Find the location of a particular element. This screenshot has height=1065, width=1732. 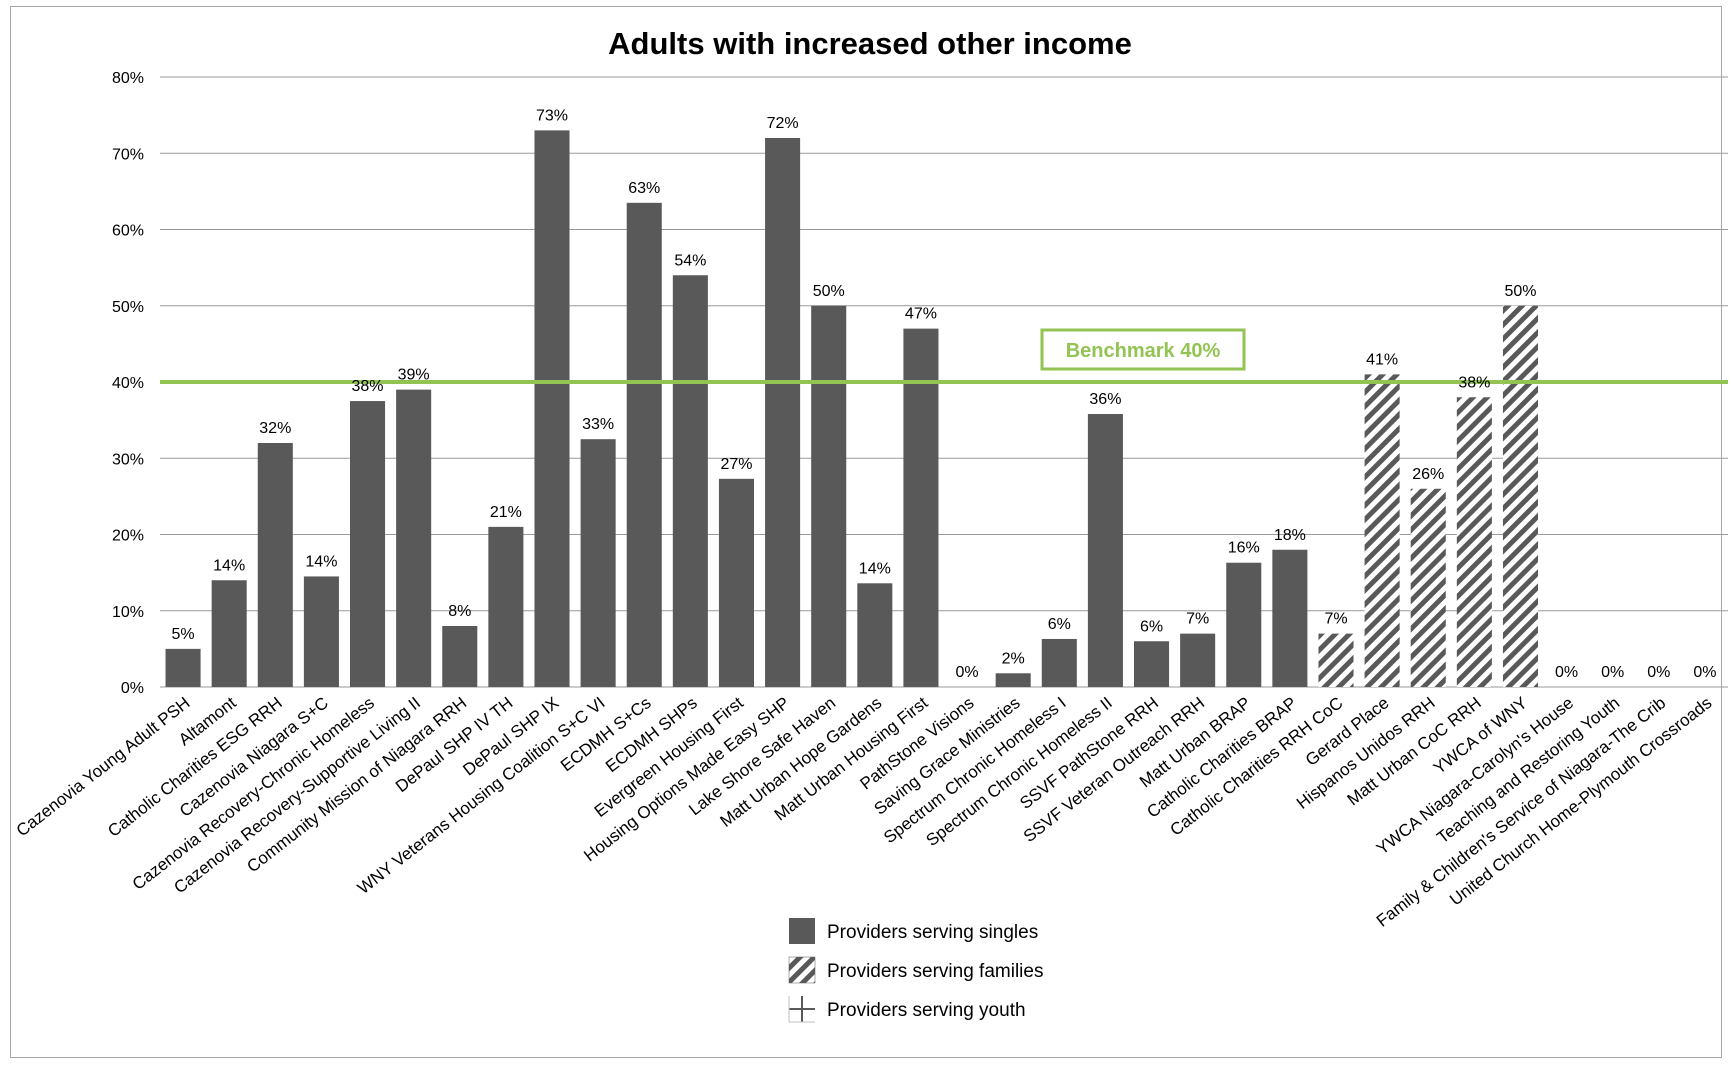

y-tick-label: 70% is located at coordinates (128, 154).